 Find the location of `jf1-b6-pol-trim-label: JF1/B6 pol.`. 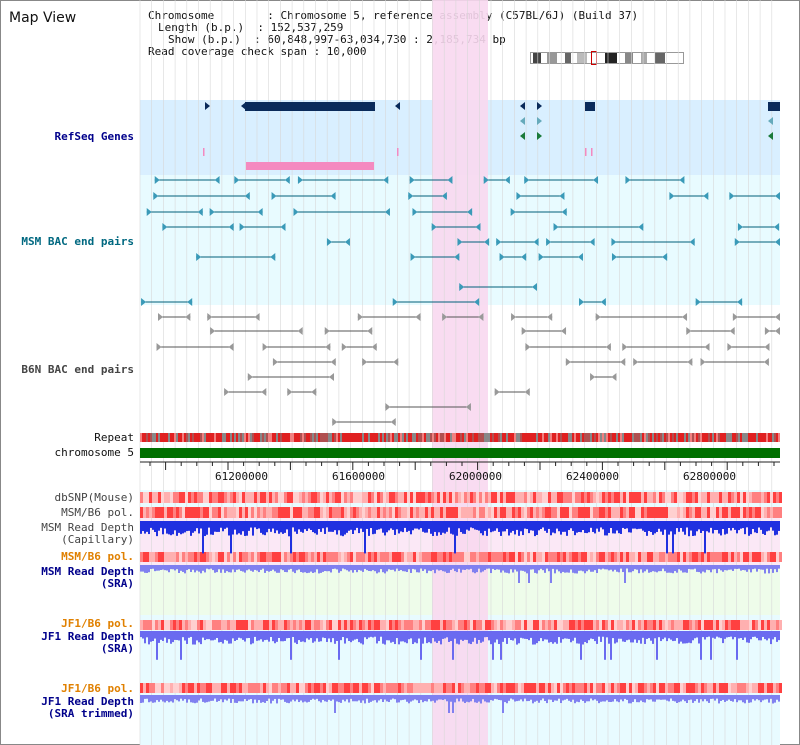

jf1-b6-pol-trim-label: JF1/B6 pol. is located at coordinates (97, 688).